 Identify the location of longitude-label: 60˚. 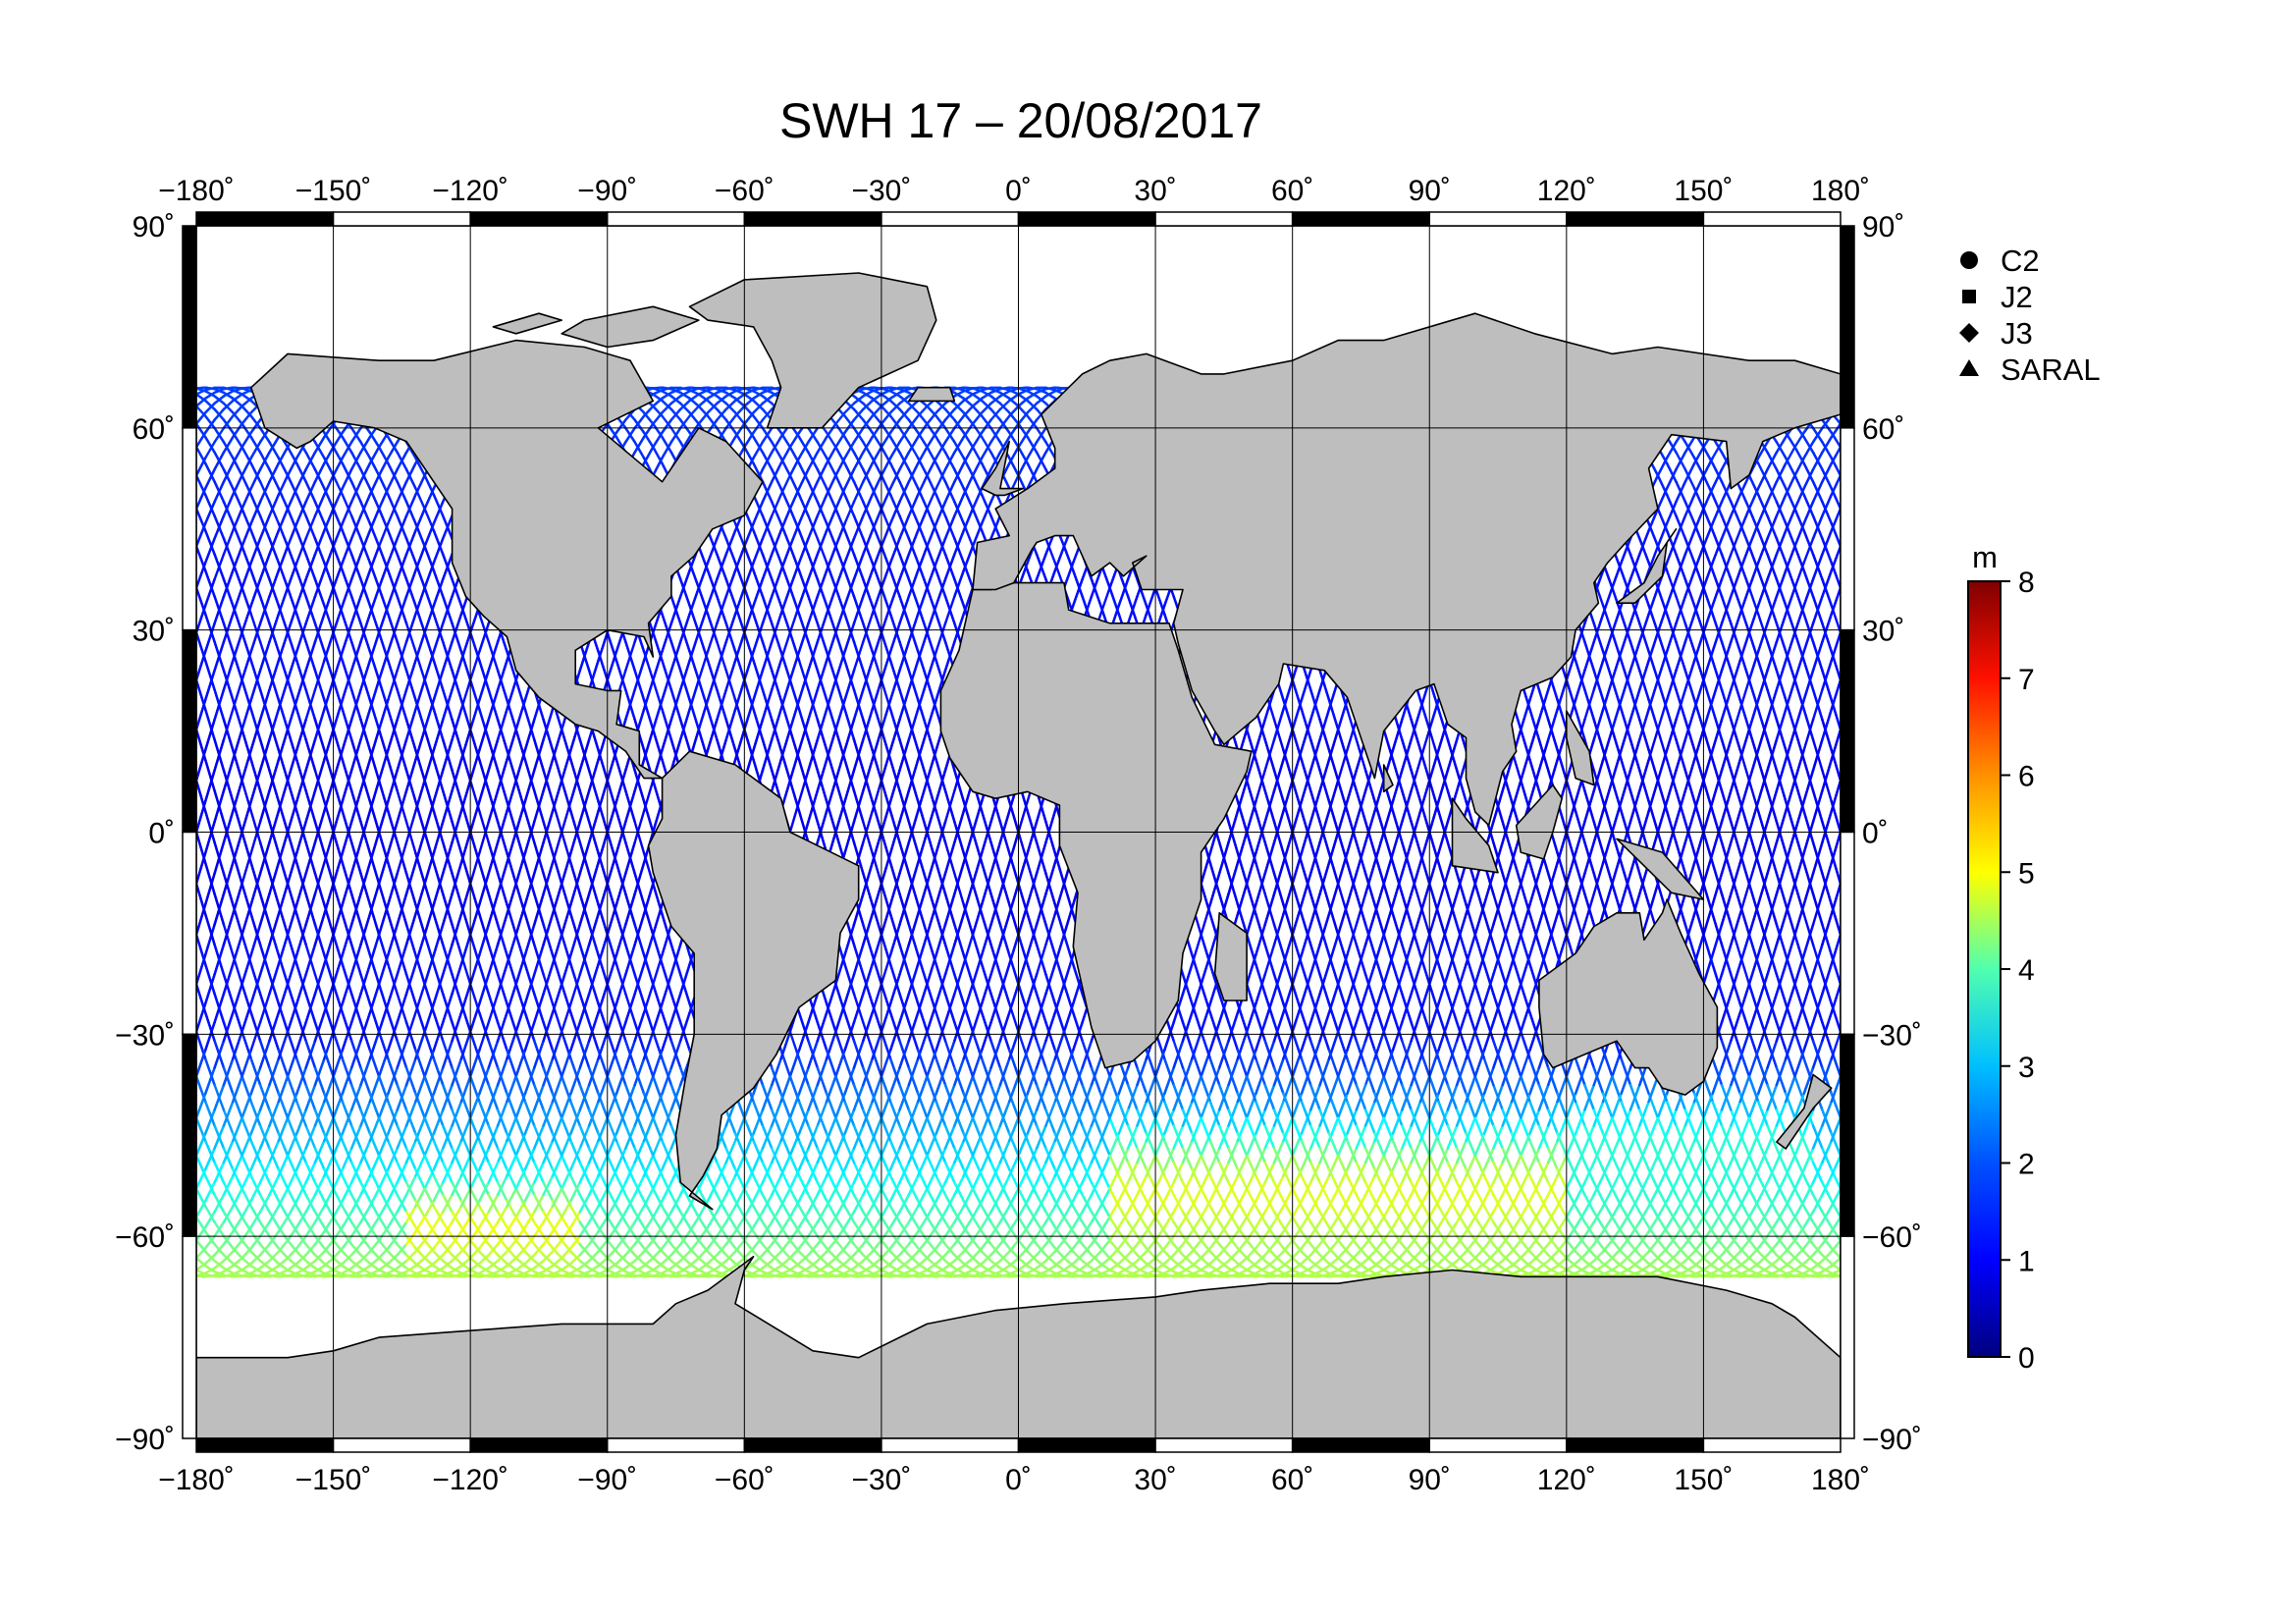
(1292, 191).